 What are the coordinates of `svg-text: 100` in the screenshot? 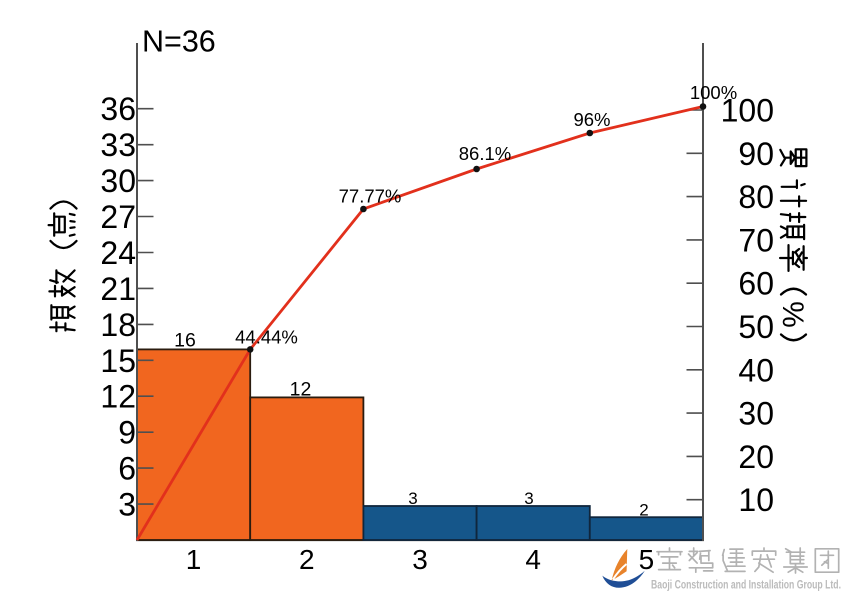 It's located at (747, 111).